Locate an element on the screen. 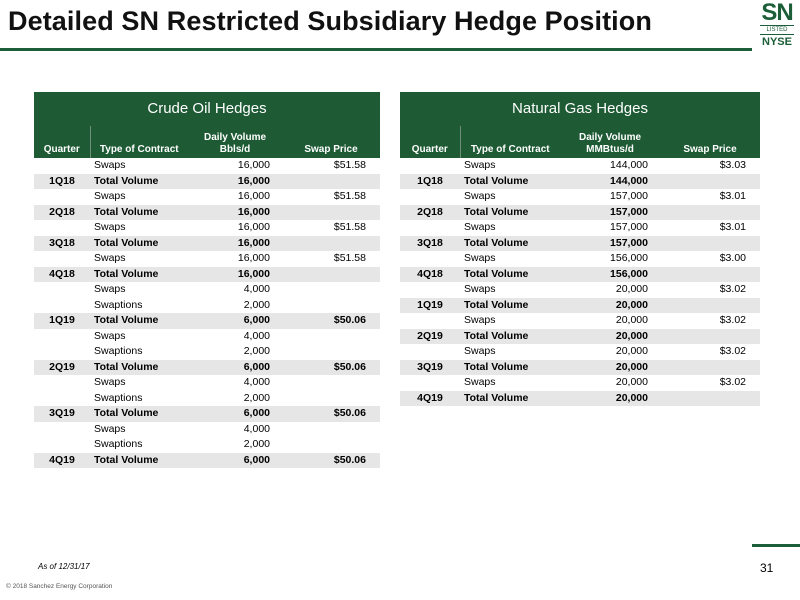 This screenshot has width=800, height=600. total-row: 3Q19 Total Volume 20,000 is located at coordinates (580, 367).